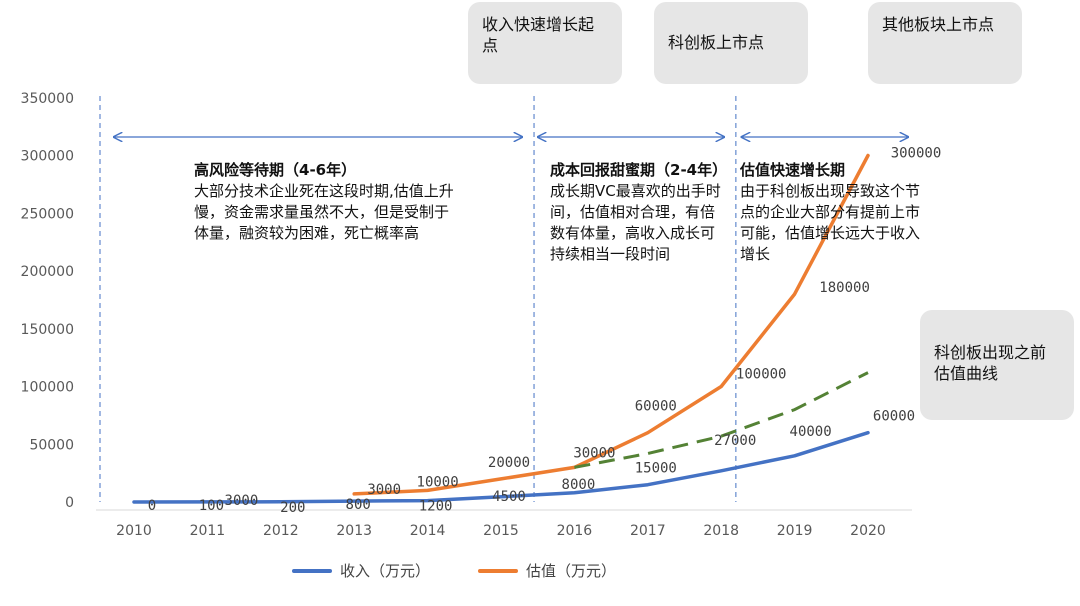 This screenshot has height=606, width=1080. What do you see at coordinates (47, 388) in the screenshot?
I see `y-tick-label: 100000` at bounding box center [47, 388].